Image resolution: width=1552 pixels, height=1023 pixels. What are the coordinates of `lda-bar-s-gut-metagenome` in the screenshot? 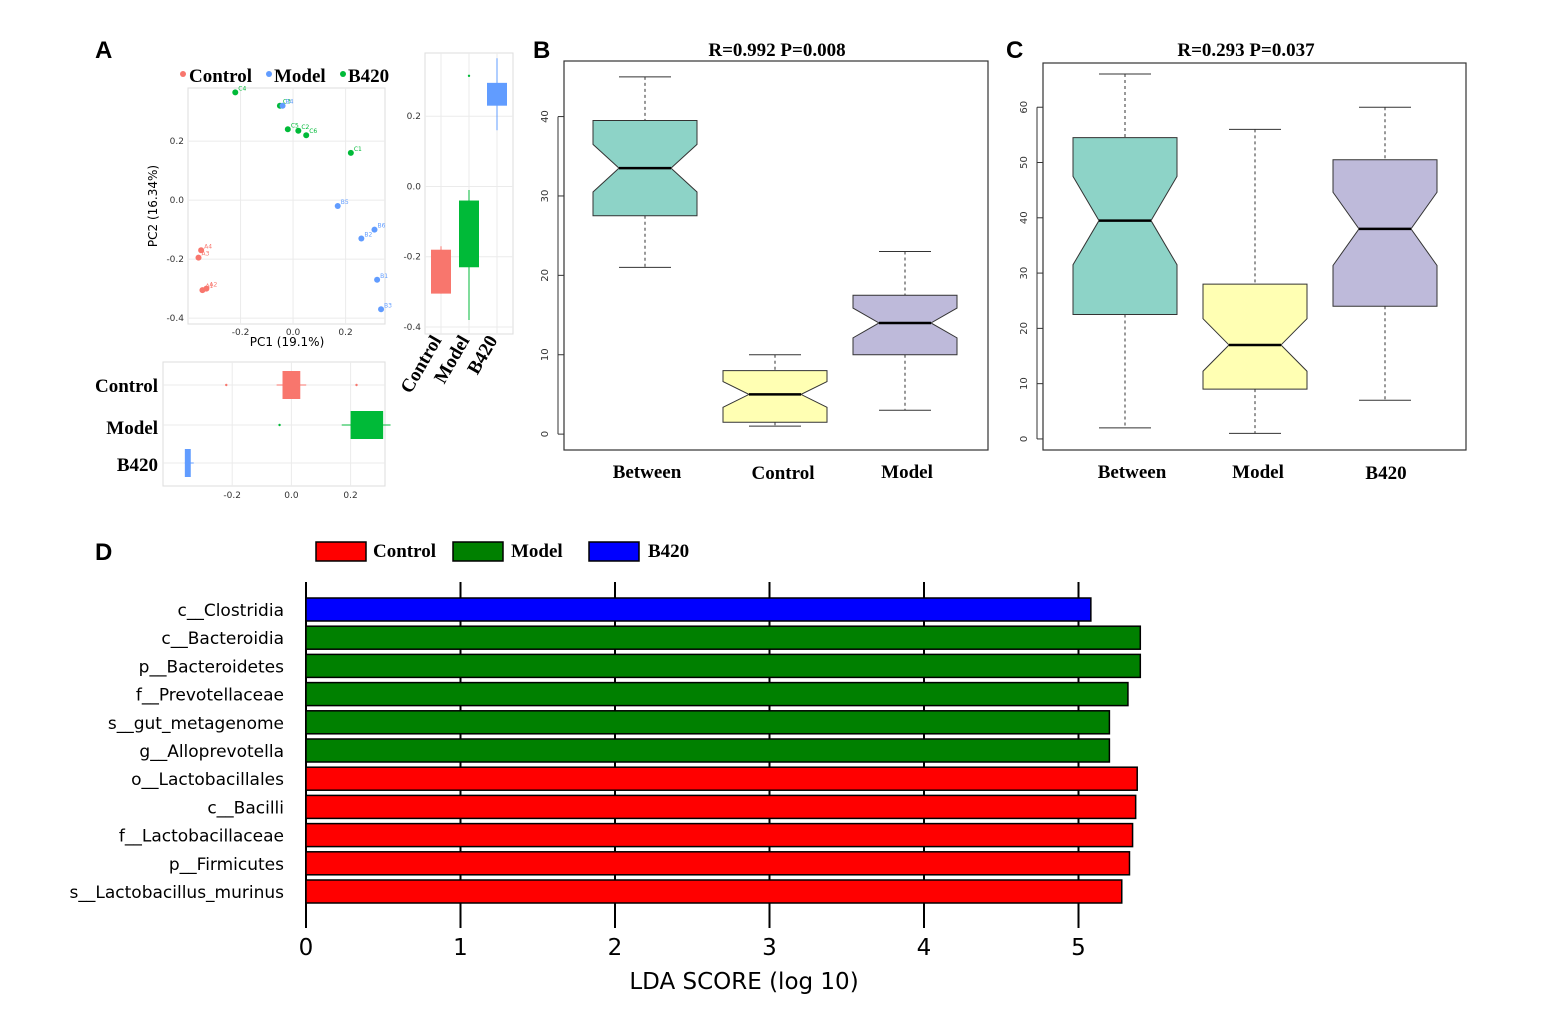 It's located at (708, 722).